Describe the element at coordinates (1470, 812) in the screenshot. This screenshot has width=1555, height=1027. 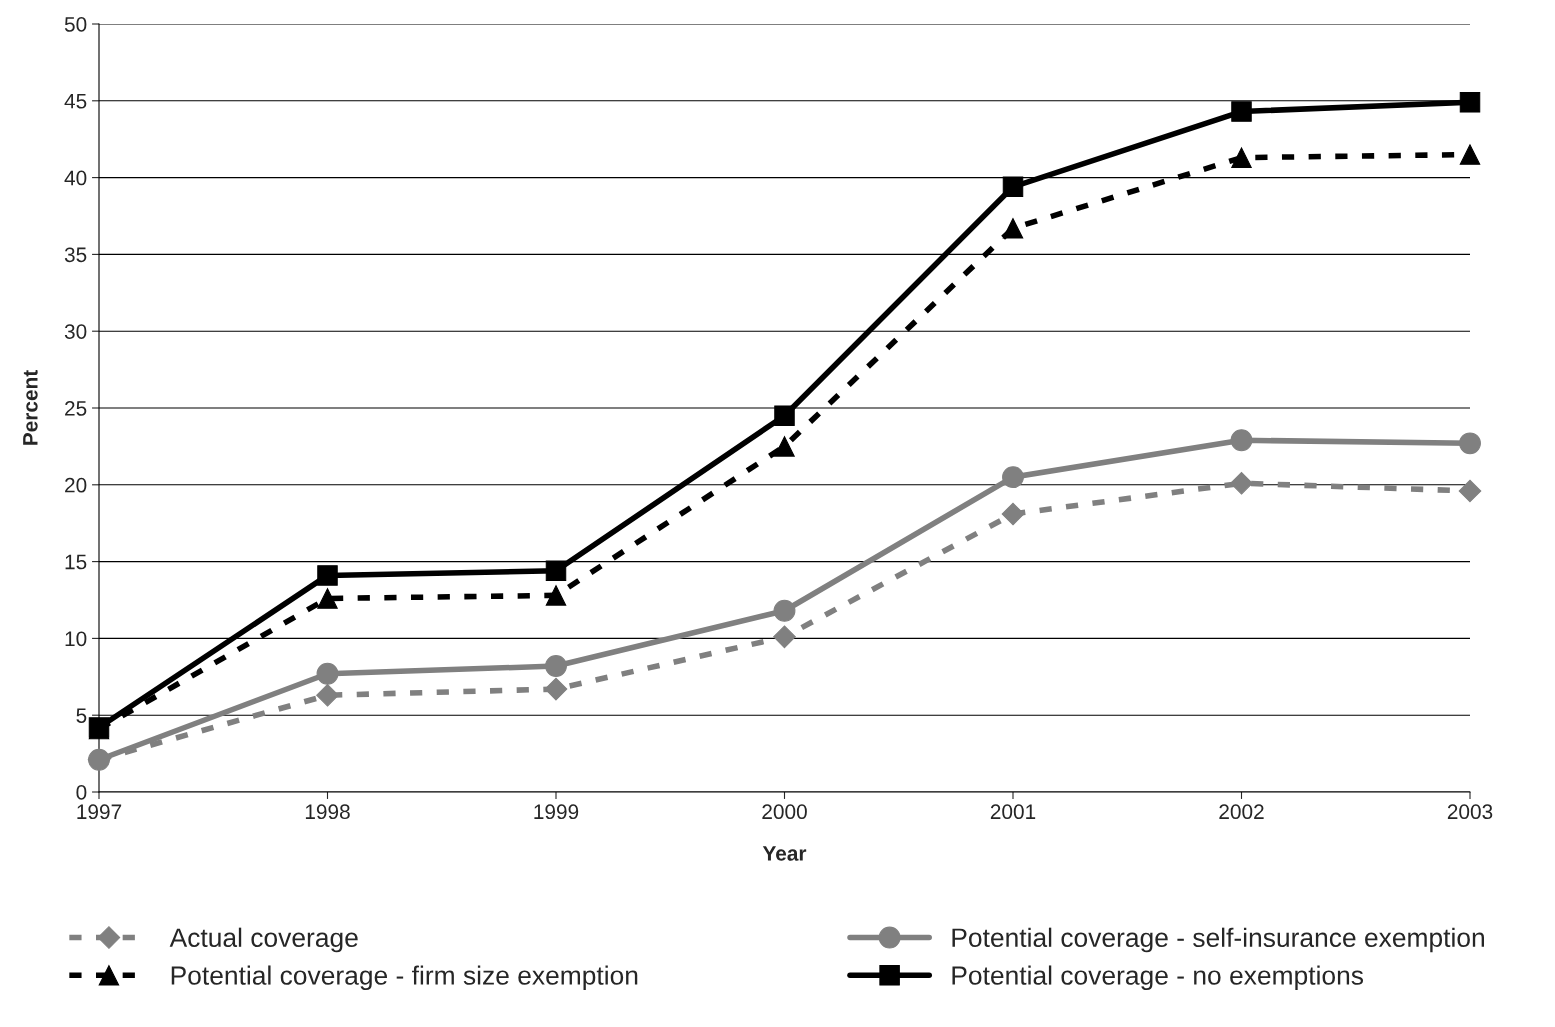
I see `x-tick-label: 2003` at that location.